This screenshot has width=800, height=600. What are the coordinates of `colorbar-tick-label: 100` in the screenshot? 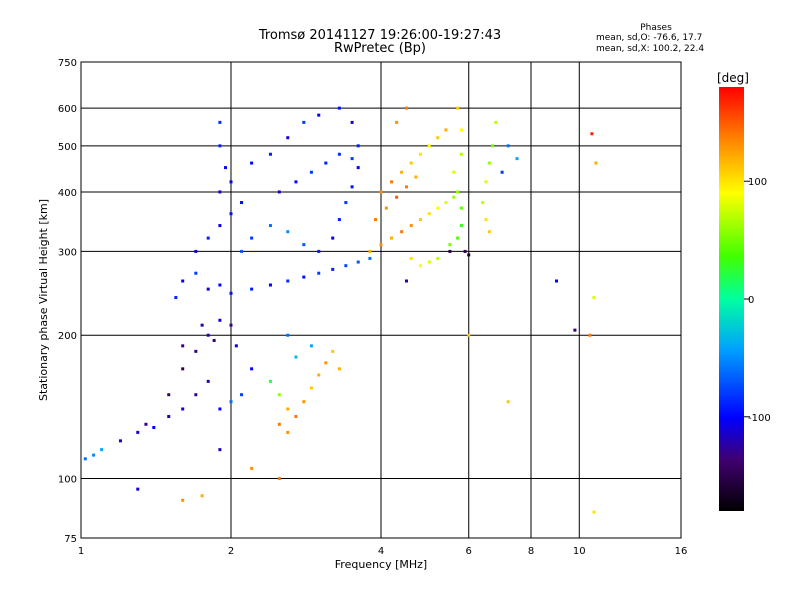 It's located at (757, 182).